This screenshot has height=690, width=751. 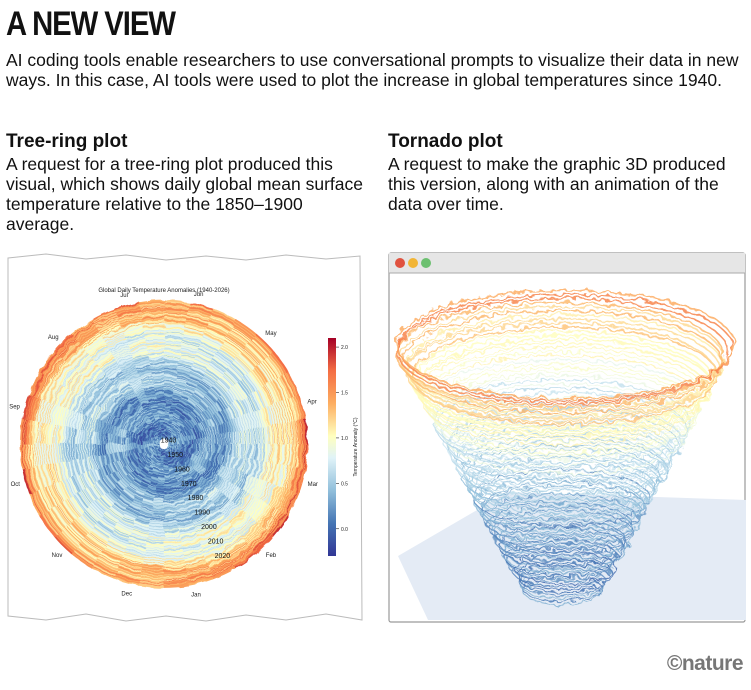 What do you see at coordinates (67, 141) in the screenshot?
I see `tree-ring-heading: Tree-ring plot` at bounding box center [67, 141].